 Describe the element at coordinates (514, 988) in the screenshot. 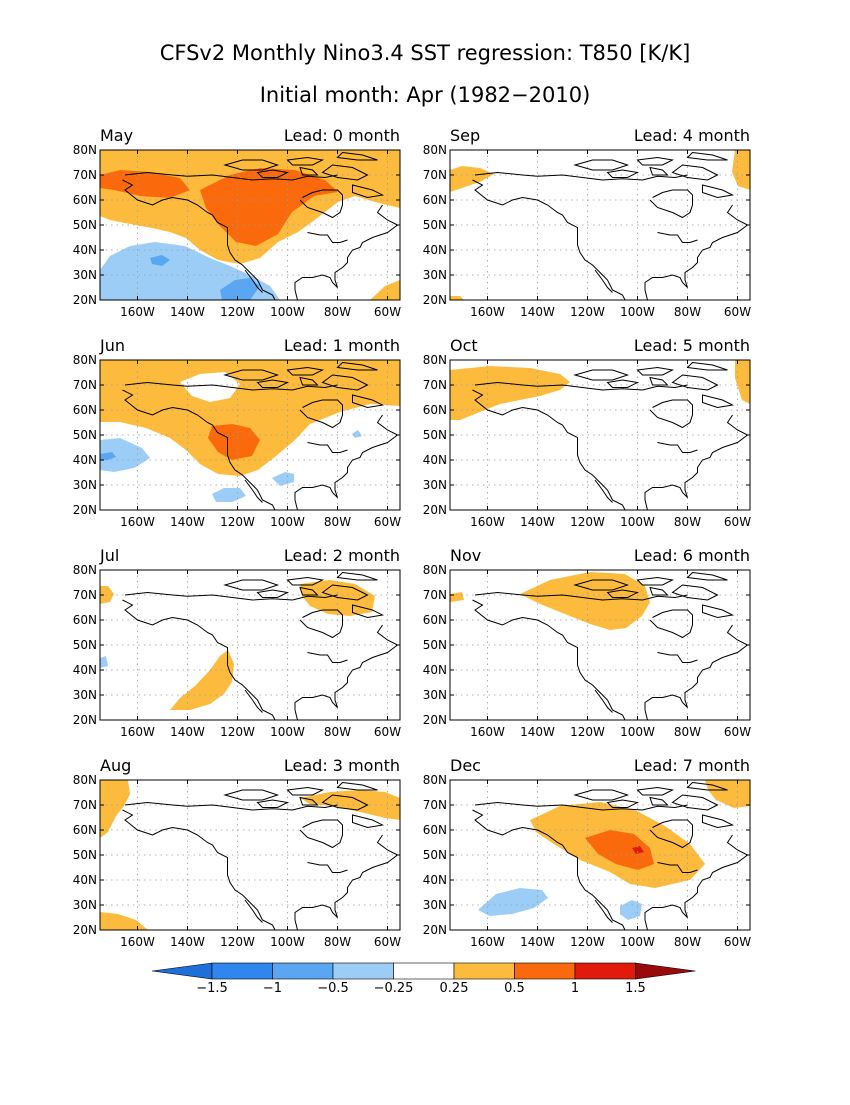

I see `colorbar-label: 0.5` at that location.